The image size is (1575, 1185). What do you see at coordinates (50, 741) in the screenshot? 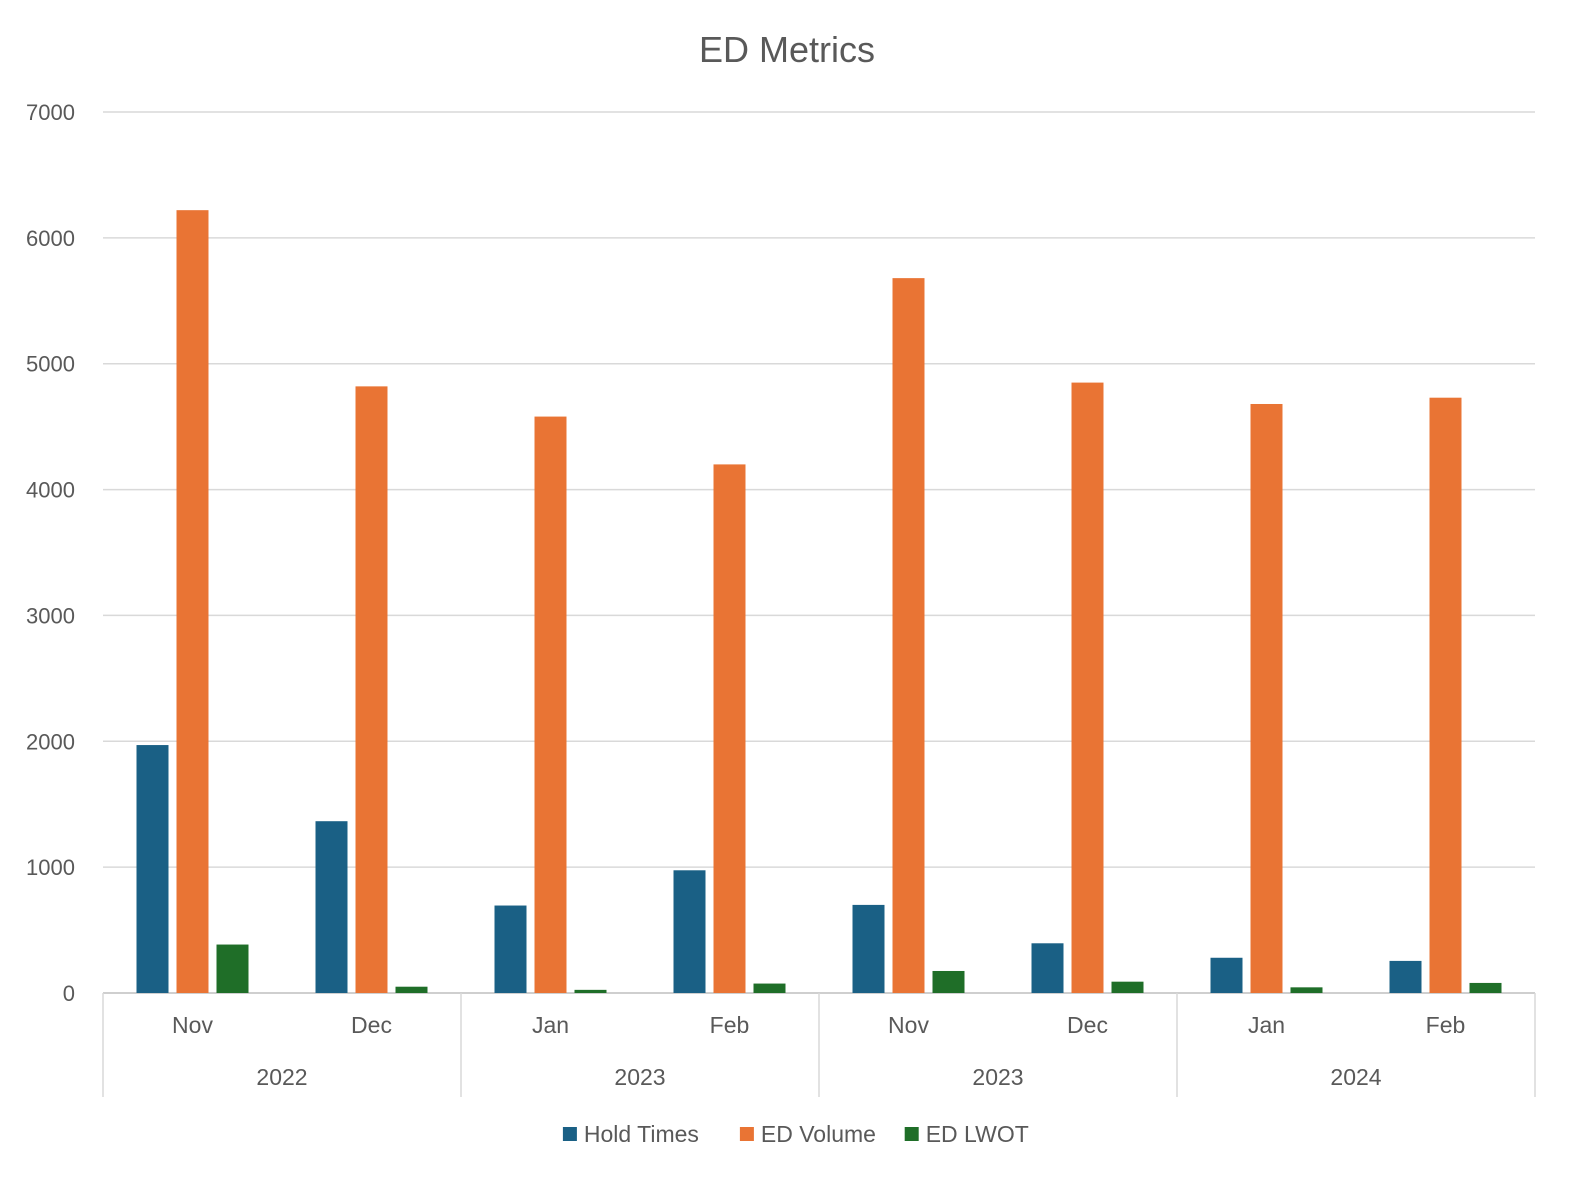
I see `y-tick-label: 2000` at bounding box center [50, 741].